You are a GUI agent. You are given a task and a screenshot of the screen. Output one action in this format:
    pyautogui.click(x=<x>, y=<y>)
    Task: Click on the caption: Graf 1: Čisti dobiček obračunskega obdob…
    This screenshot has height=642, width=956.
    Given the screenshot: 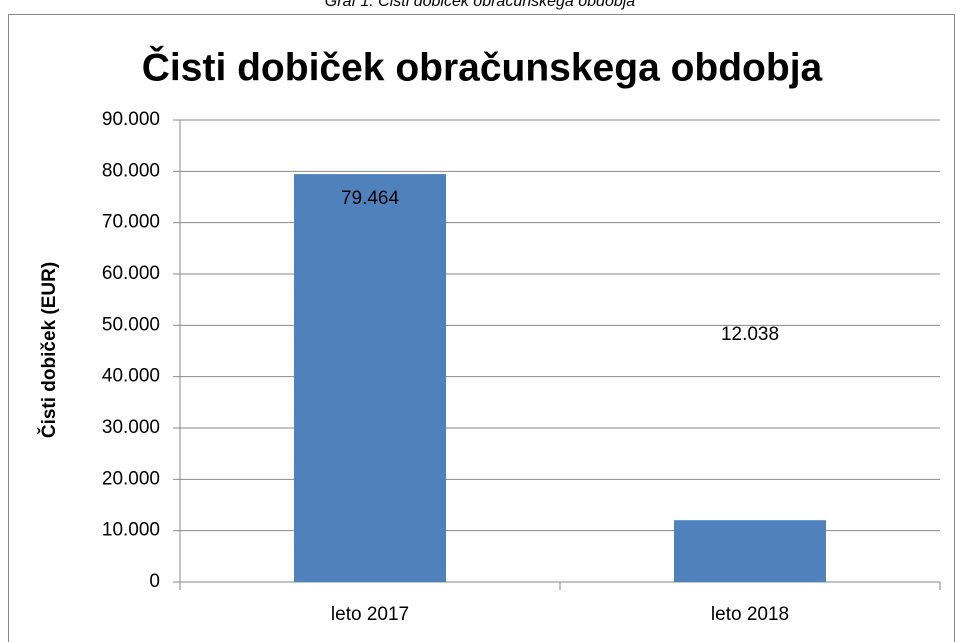 What is the action you would take?
    pyautogui.click(x=480, y=5)
    